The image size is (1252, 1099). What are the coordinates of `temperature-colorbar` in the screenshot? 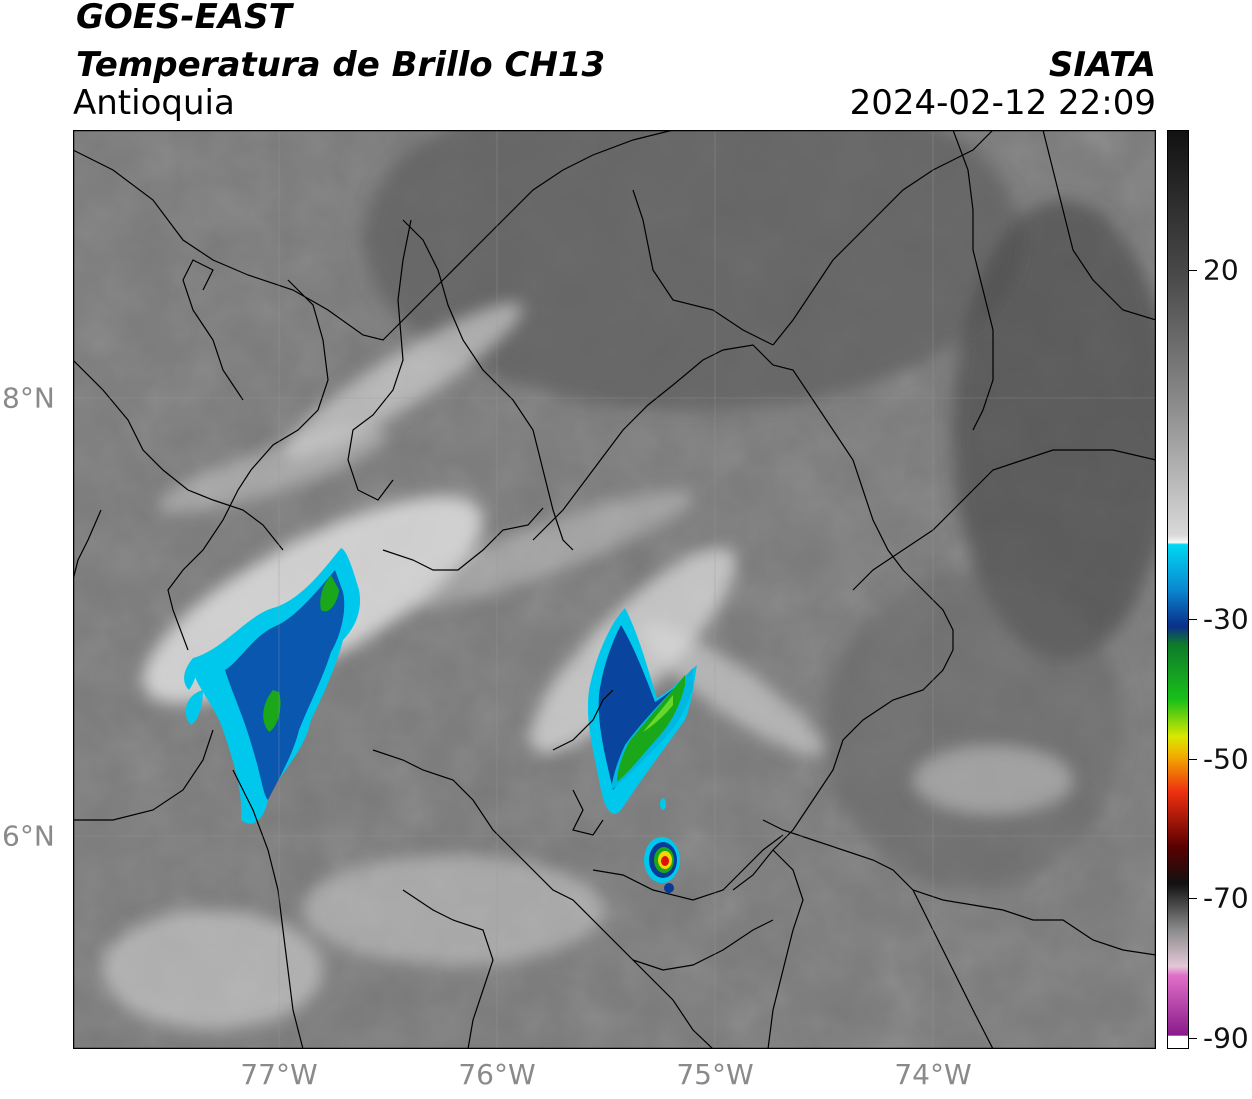 It's located at (1178, 589).